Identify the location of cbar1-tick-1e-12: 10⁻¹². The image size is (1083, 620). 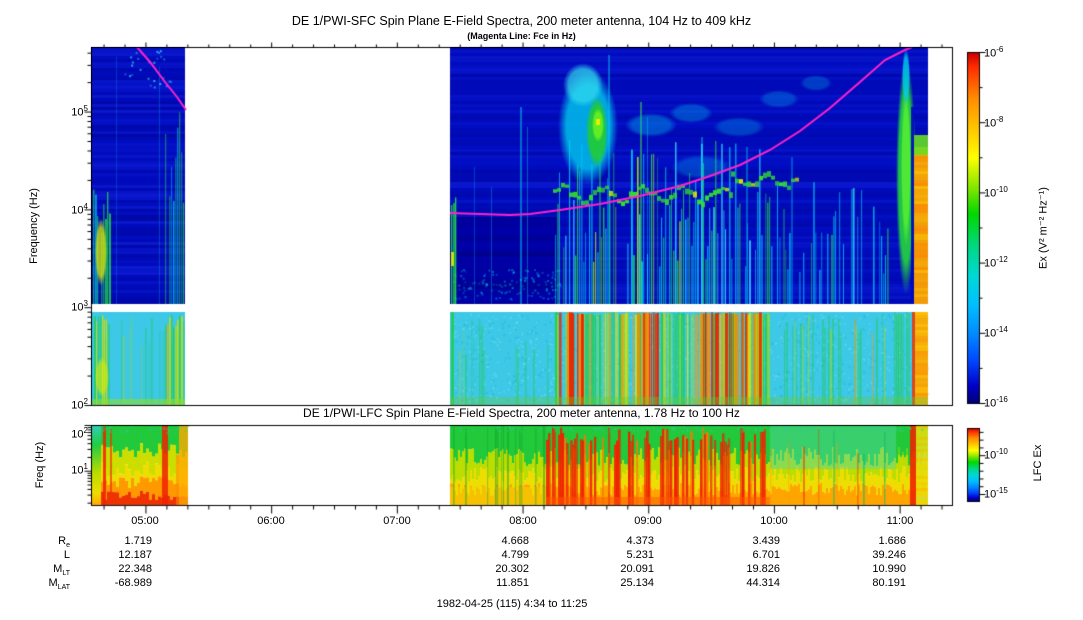
(996, 262).